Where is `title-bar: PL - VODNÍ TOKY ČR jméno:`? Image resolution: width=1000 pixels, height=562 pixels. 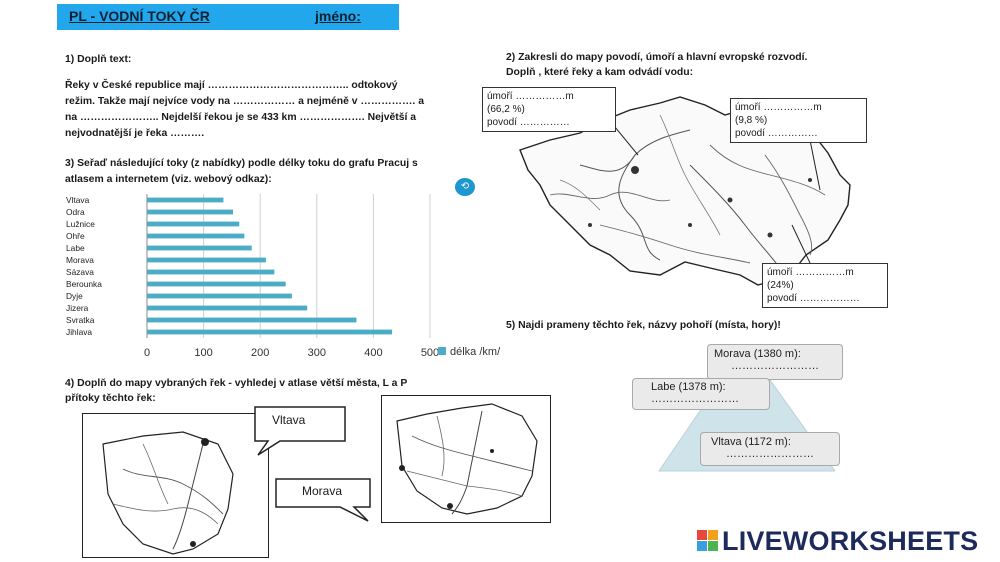 title-bar: PL - VODNÍ TOKY ČR jméno: is located at coordinates (228, 17).